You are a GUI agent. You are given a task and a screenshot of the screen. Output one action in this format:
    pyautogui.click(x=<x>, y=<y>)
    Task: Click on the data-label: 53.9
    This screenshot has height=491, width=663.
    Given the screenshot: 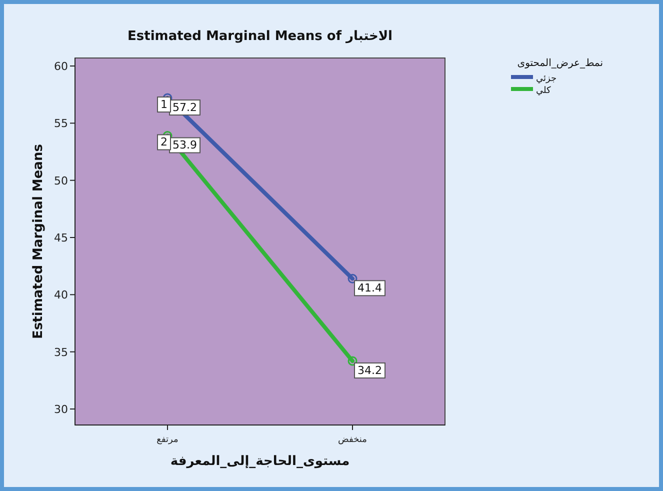 What is the action you would take?
    pyautogui.click(x=184, y=145)
    